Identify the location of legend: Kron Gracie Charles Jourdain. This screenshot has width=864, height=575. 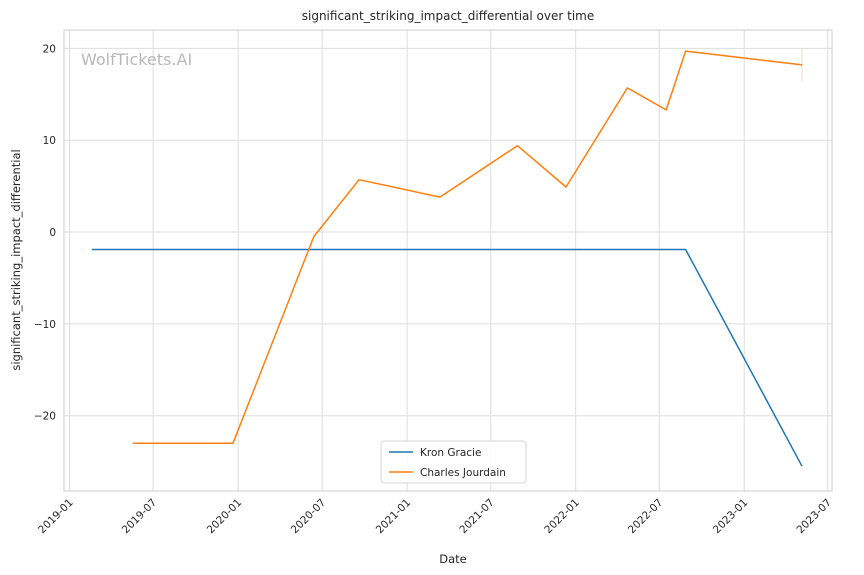
(453, 462).